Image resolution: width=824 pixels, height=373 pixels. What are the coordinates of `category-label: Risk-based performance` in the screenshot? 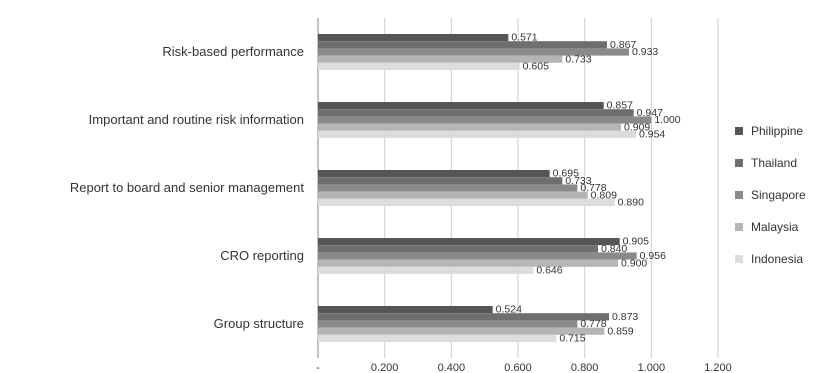 It's located at (233, 51).